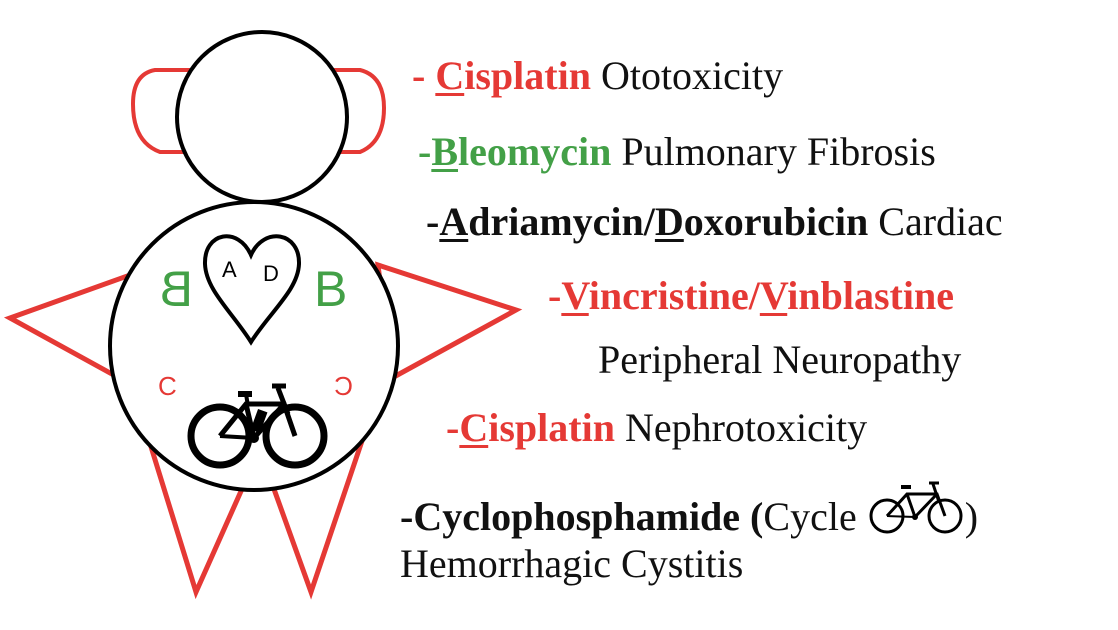 This screenshot has height=630, width=1118. Describe the element at coordinates (971, 516) in the screenshot. I see `cycle-close: )` at that location.